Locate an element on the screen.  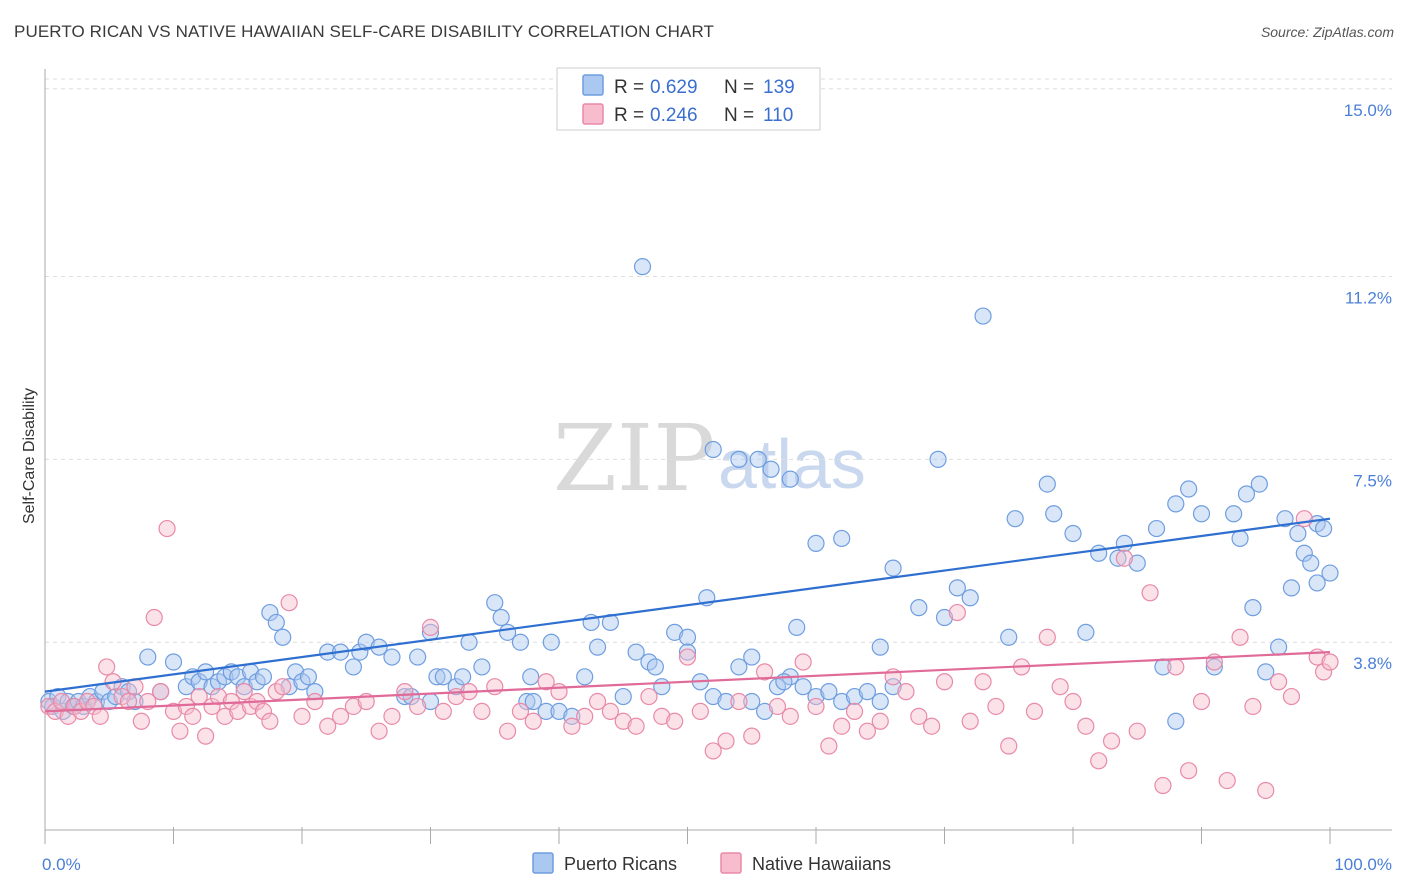
bottom-legend-swatch-puerto-ricans is located at coordinates (543, 863).